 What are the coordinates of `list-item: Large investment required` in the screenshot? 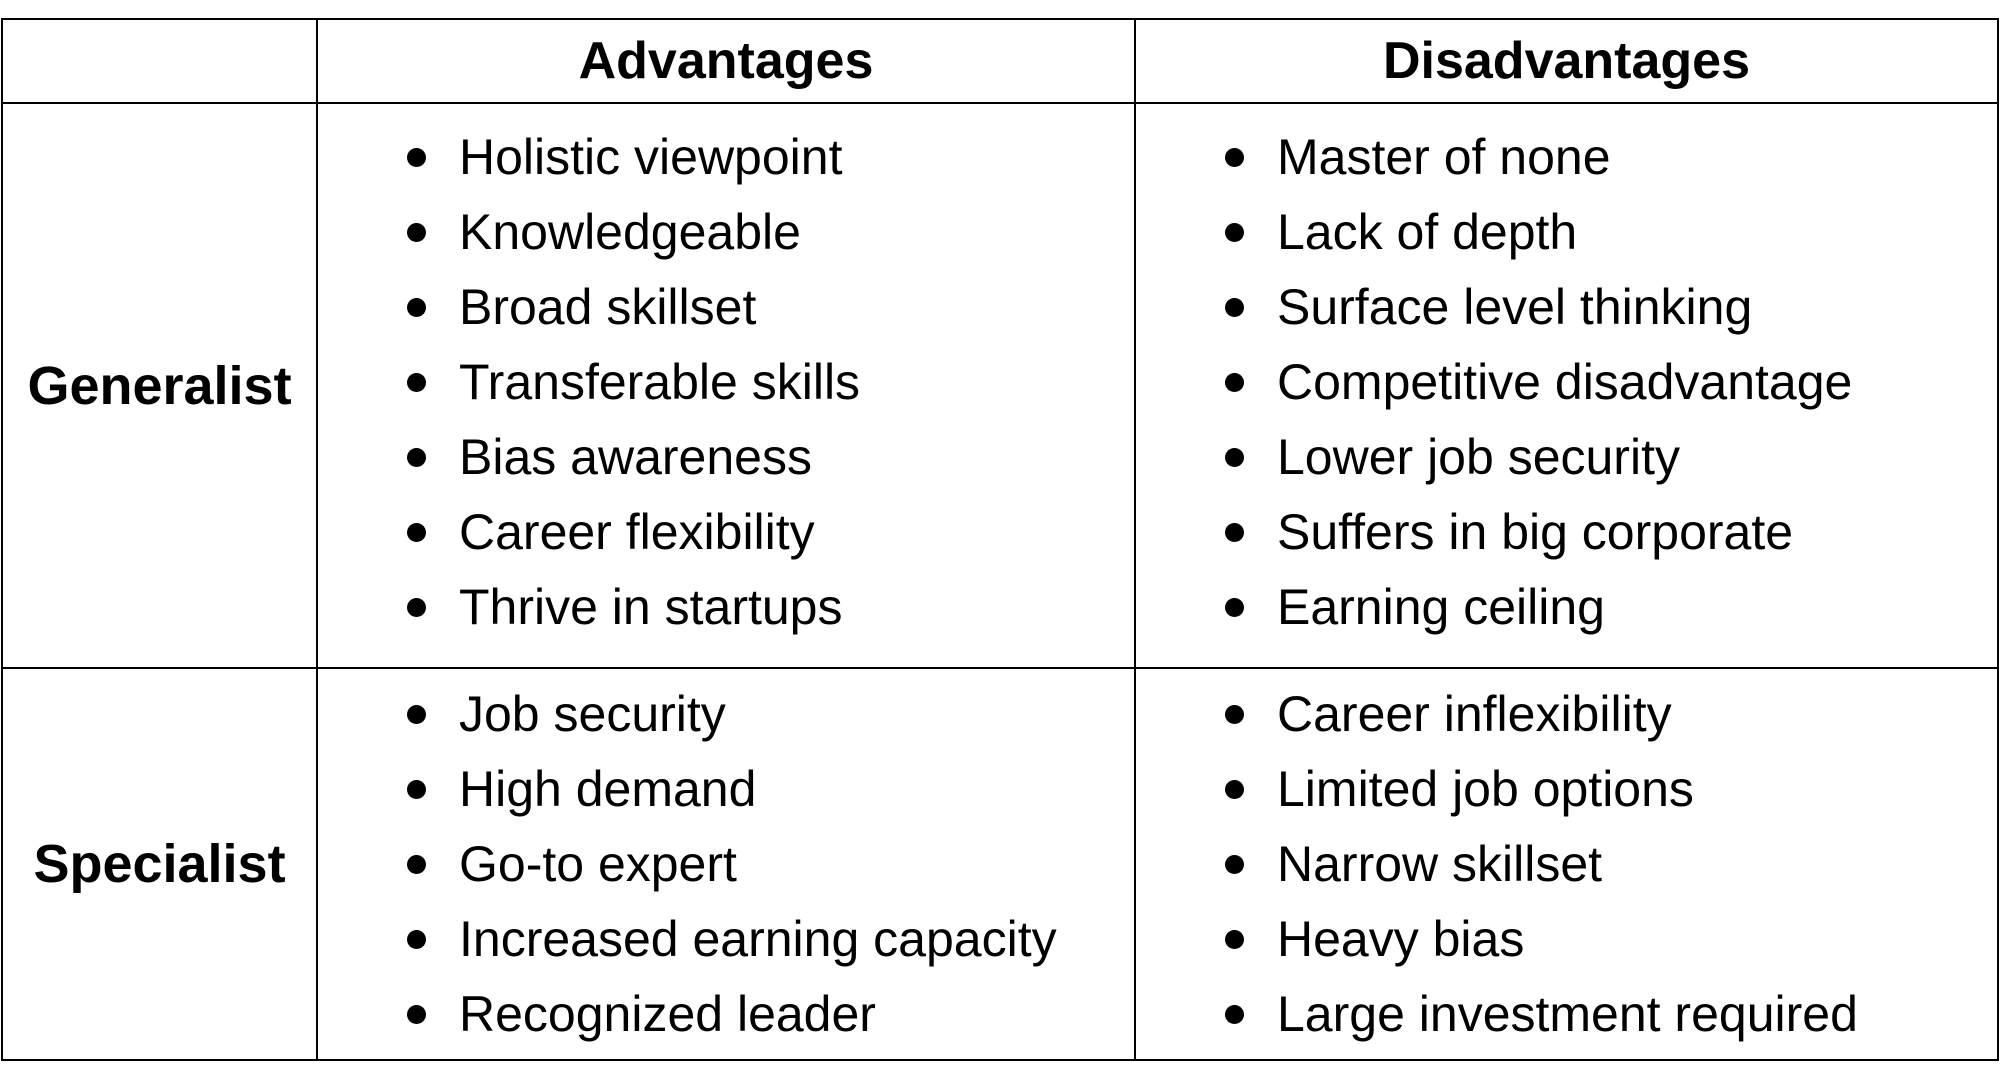 It's located at (1566, 1014).